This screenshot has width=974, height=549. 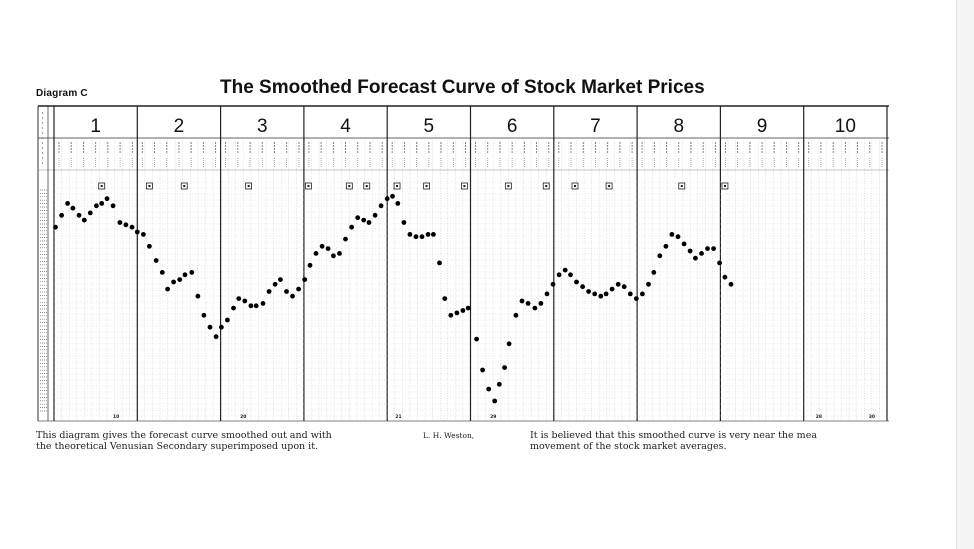 I want to click on panel-number-6: 6, so click(x=512, y=126).